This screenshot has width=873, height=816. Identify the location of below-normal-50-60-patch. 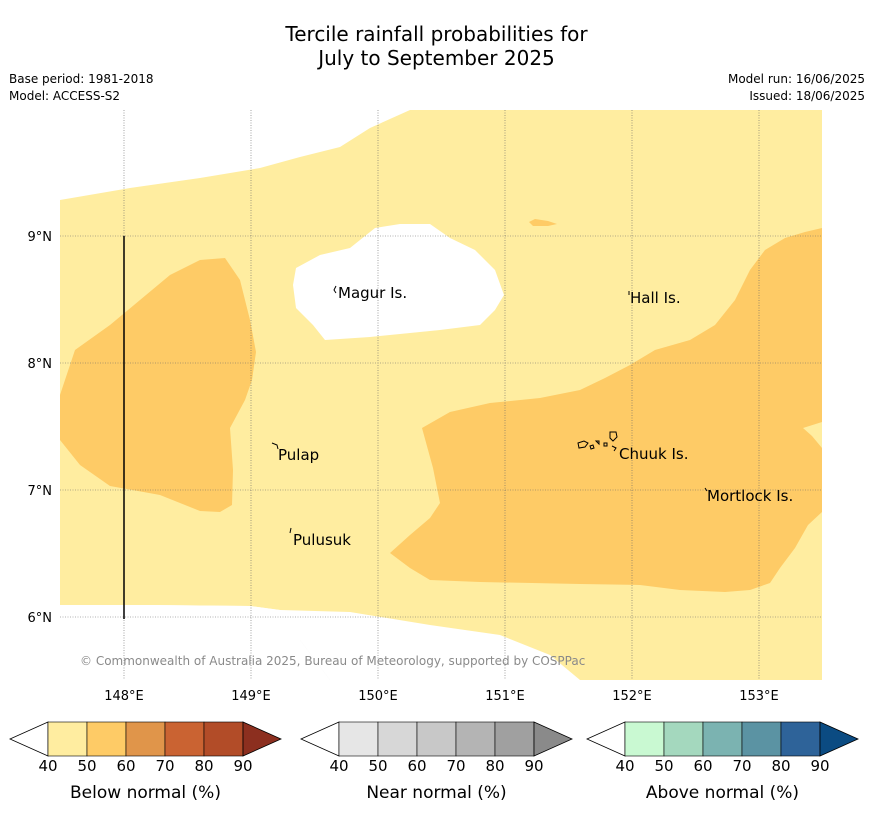
(543, 222).